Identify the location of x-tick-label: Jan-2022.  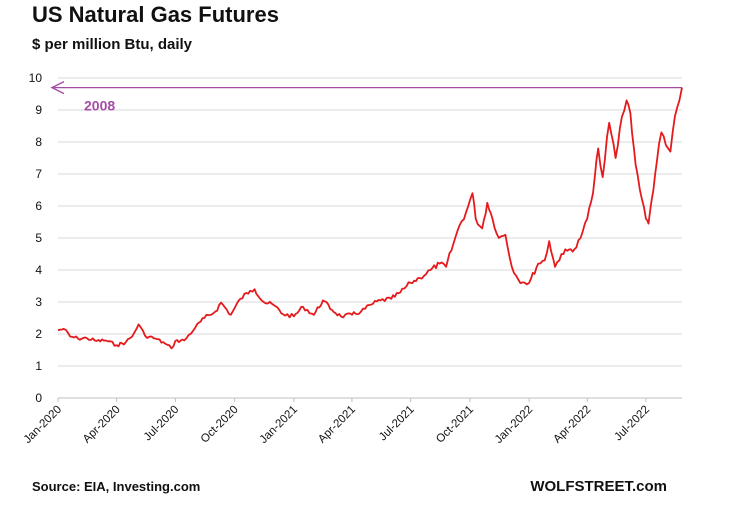
(514, 425).